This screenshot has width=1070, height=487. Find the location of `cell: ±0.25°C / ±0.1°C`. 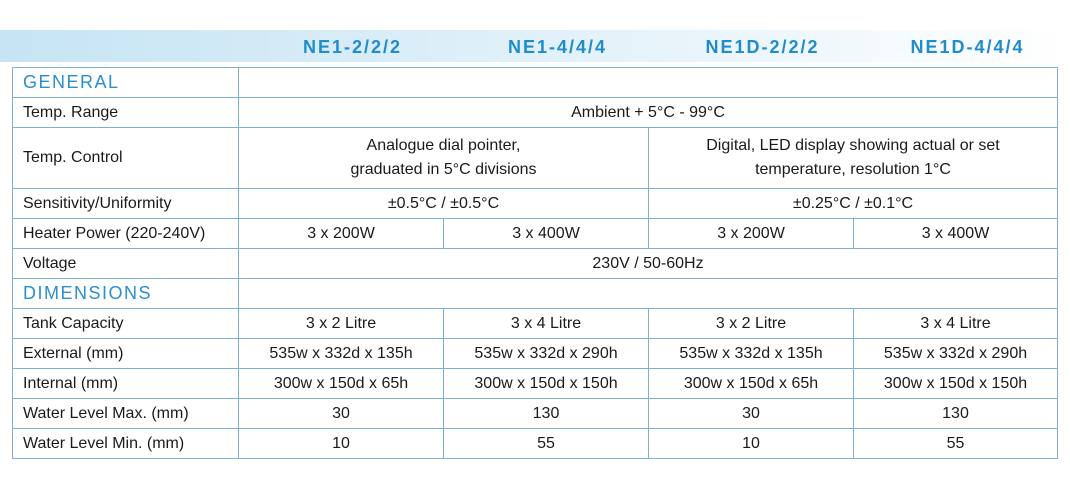

cell: ±0.25°C / ±0.1°C is located at coordinates (853, 203).